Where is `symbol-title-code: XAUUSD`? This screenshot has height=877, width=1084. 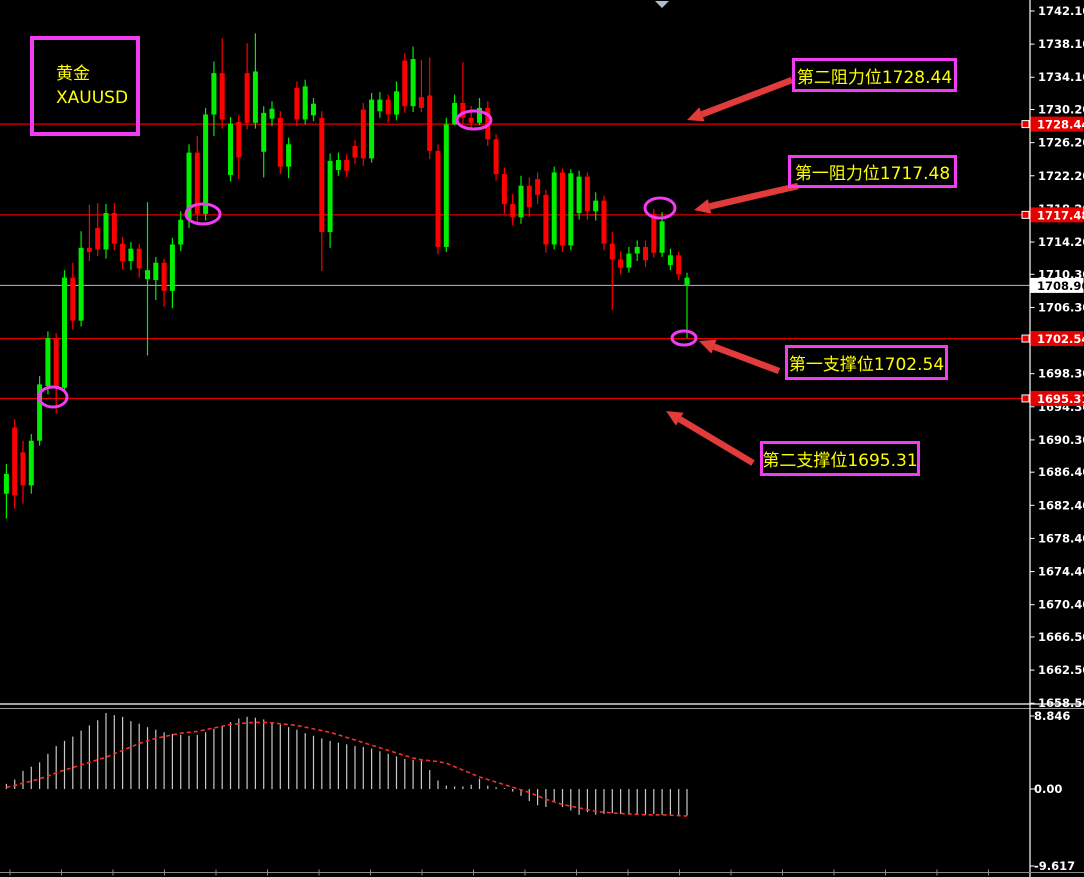
symbol-title-code: XAUUSD is located at coordinates (92, 98).